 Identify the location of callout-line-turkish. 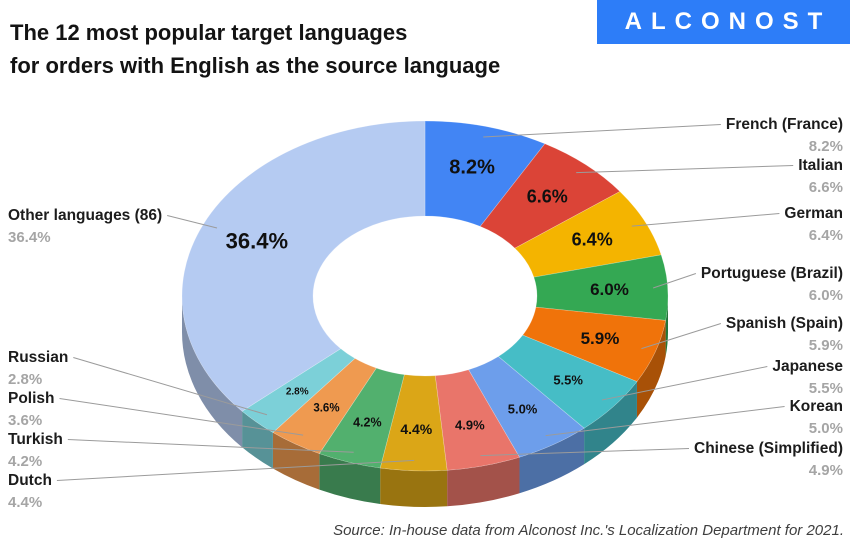
(210, 446).